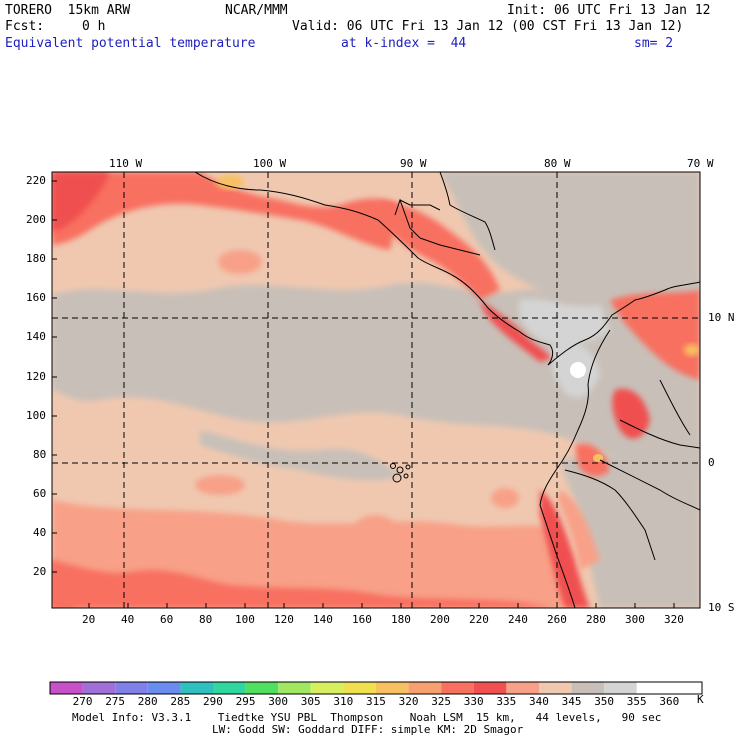 This screenshot has width=740, height=740. I want to click on lat-label-0: 0, so click(711, 462).